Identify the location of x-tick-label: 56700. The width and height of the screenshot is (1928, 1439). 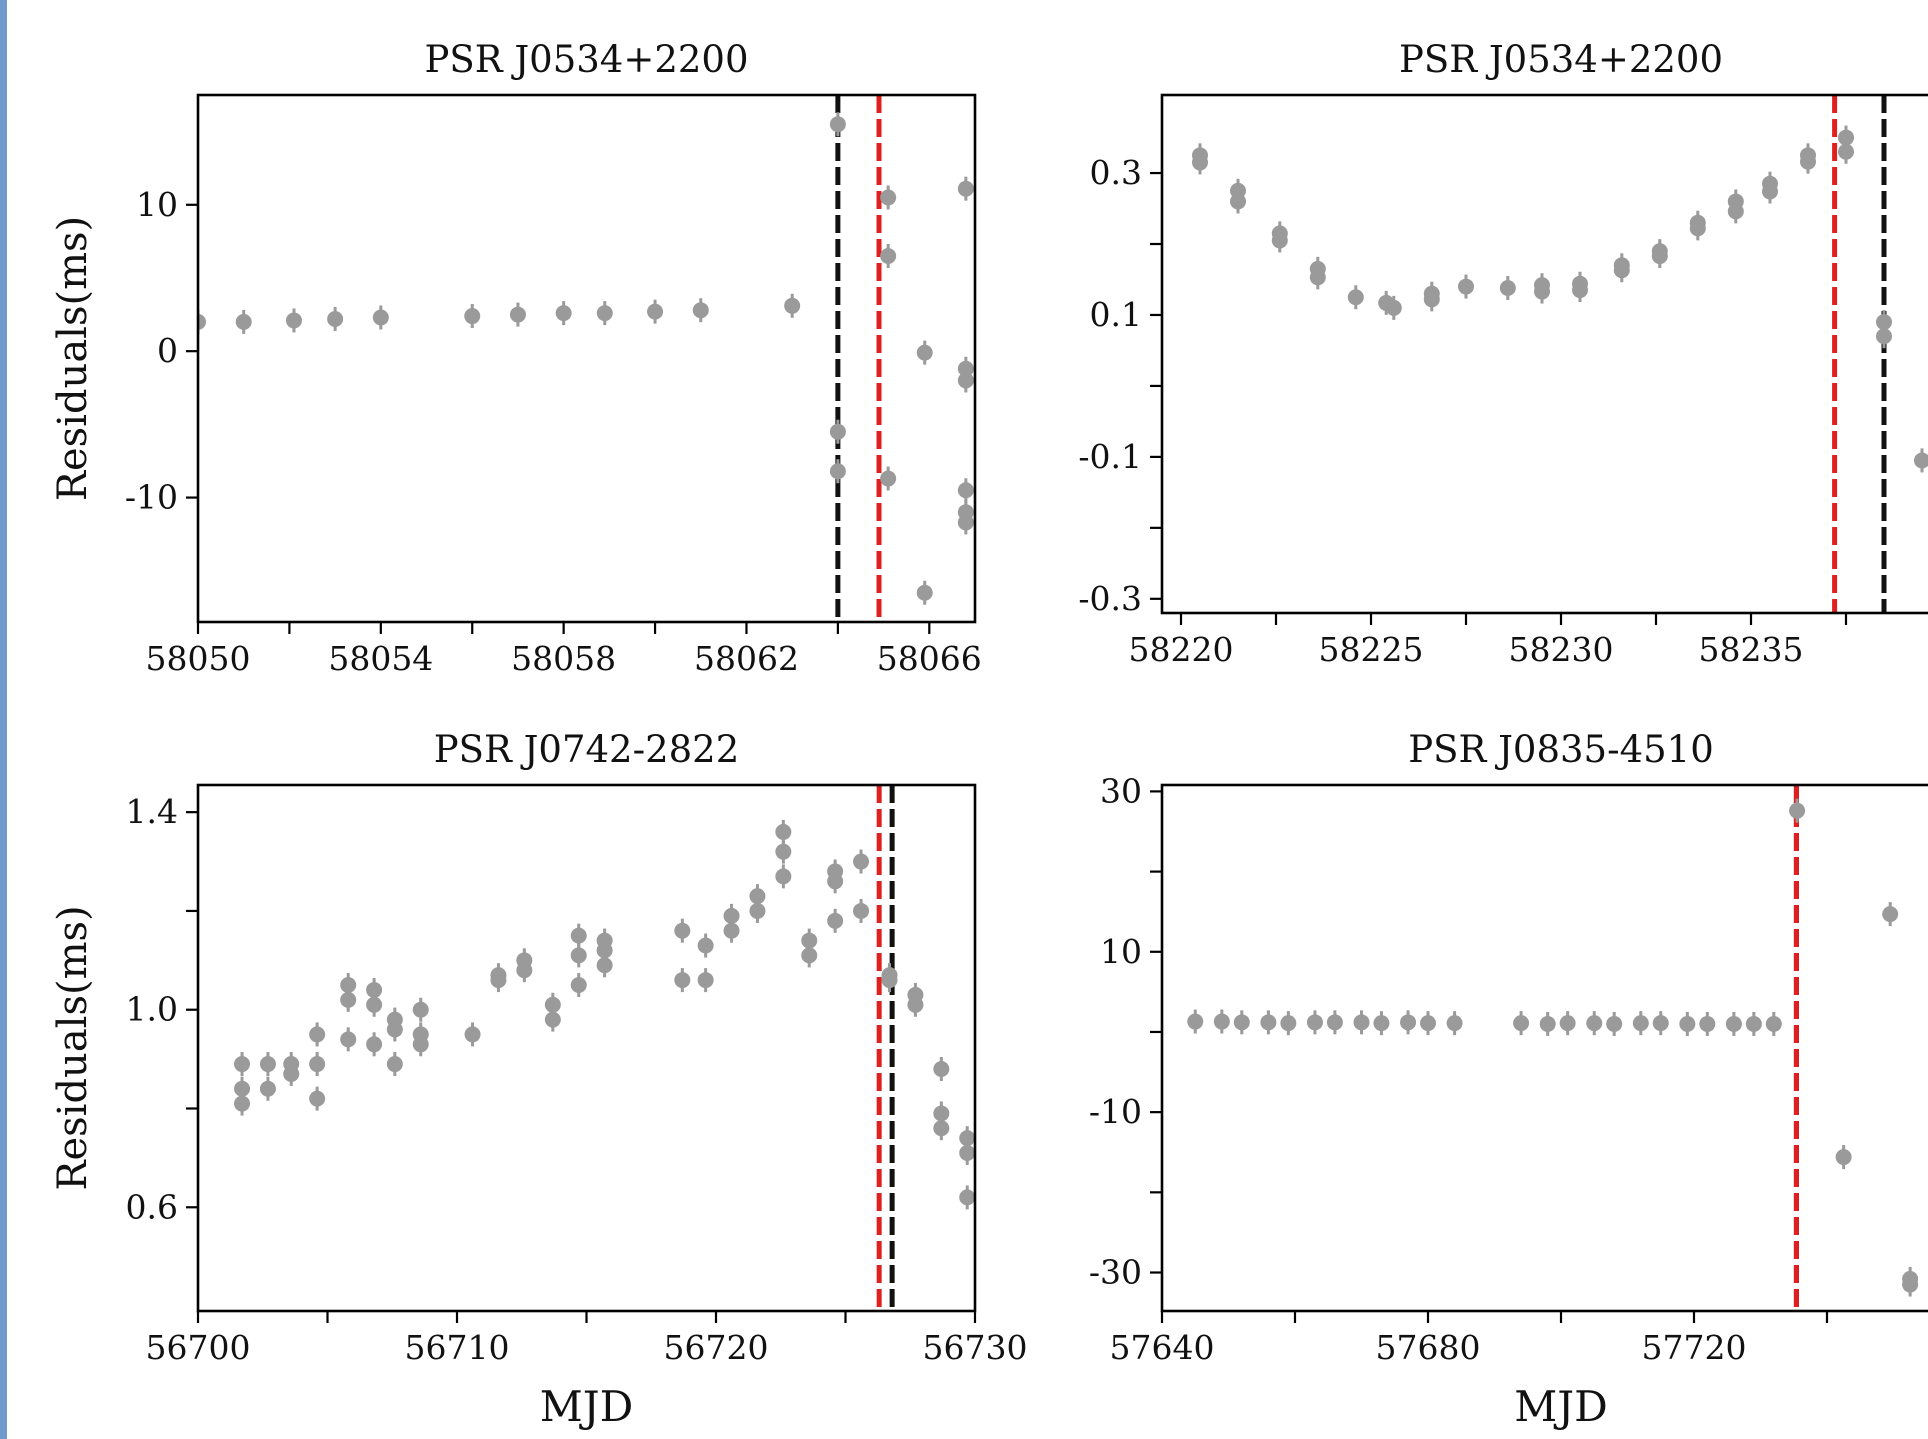
(198, 1347).